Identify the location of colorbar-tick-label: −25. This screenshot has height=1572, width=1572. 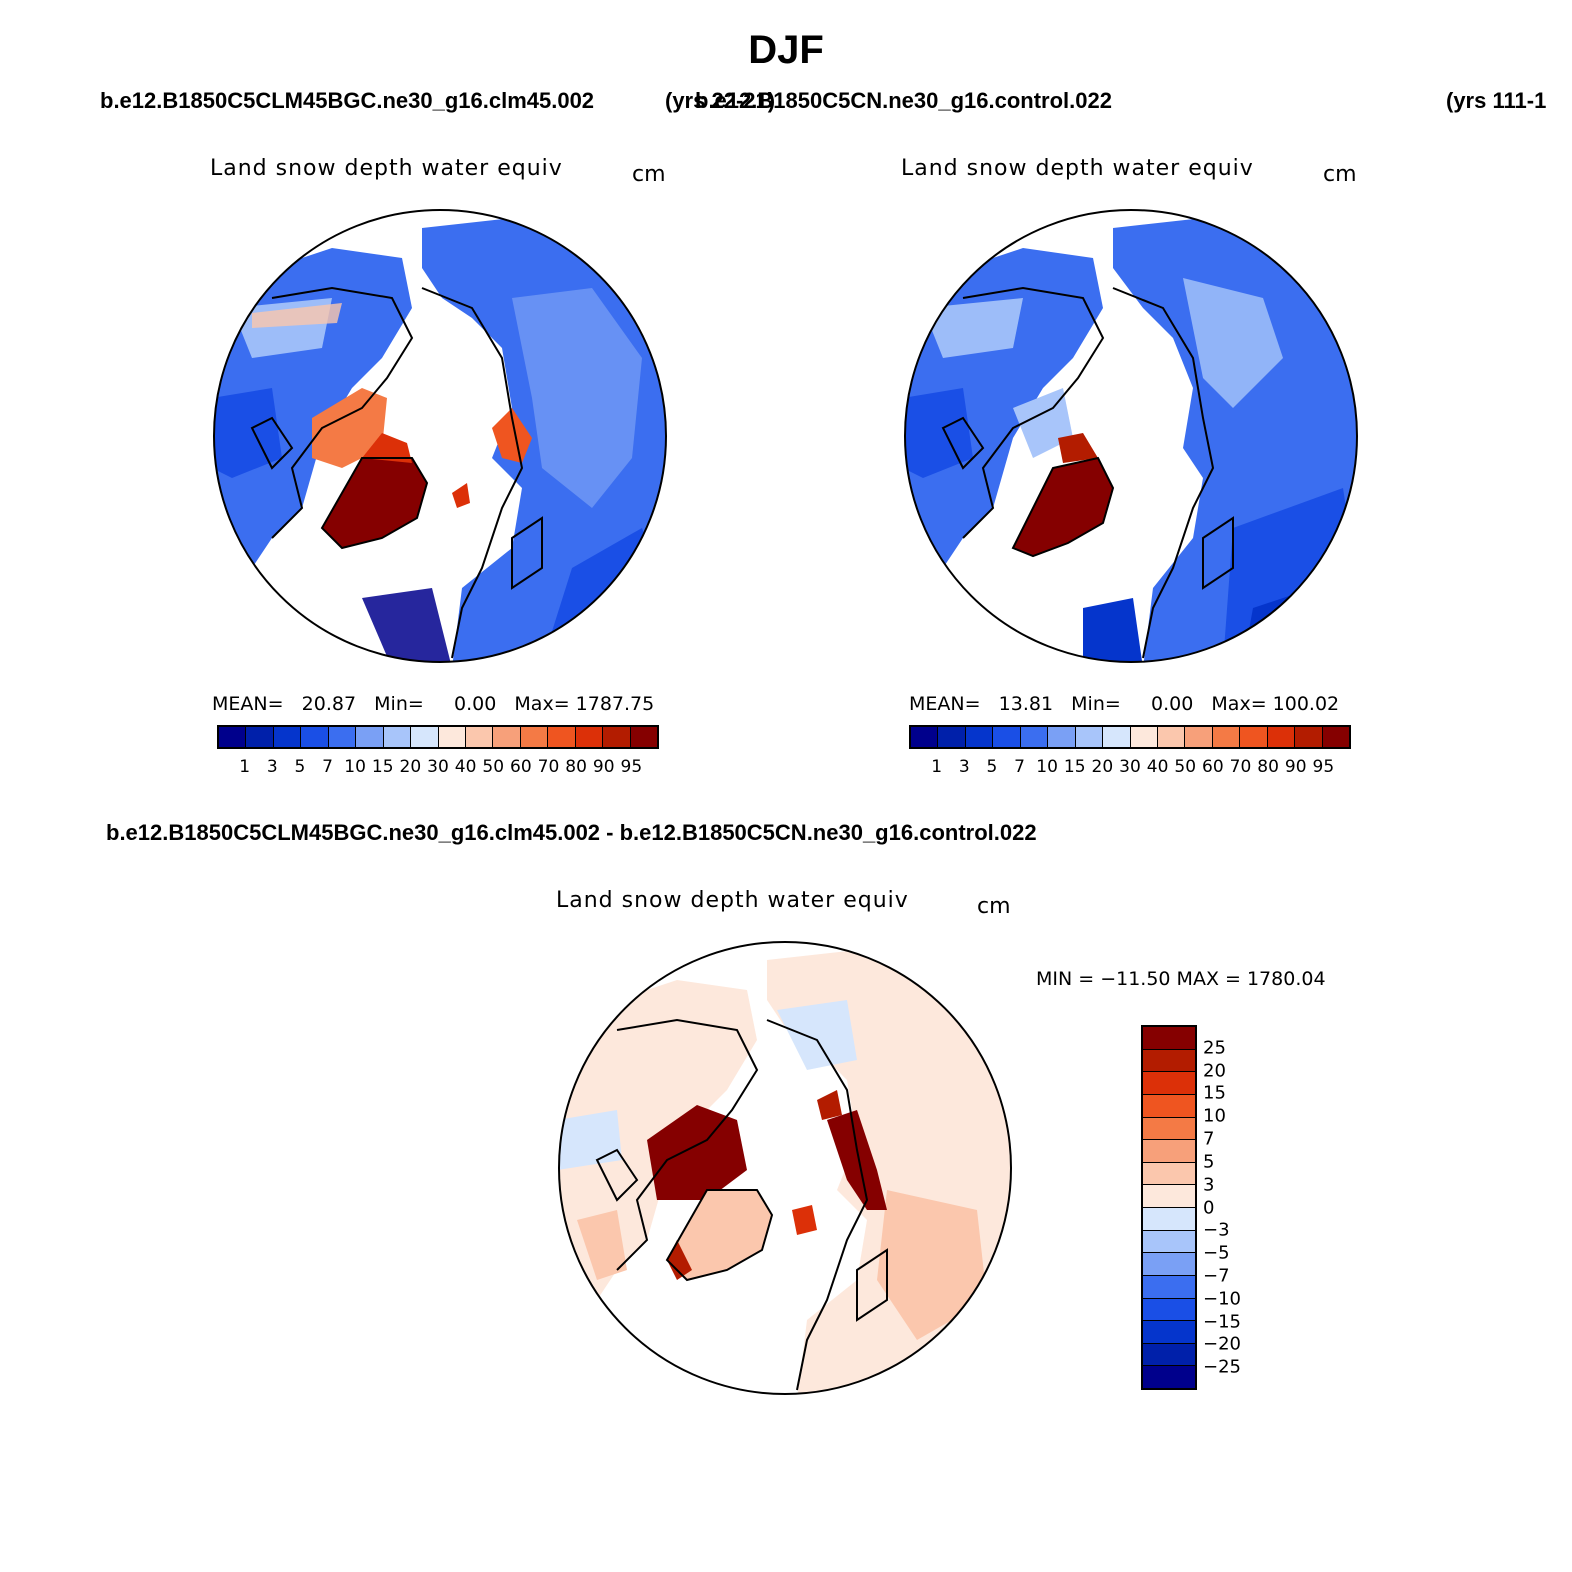
(1222, 1367).